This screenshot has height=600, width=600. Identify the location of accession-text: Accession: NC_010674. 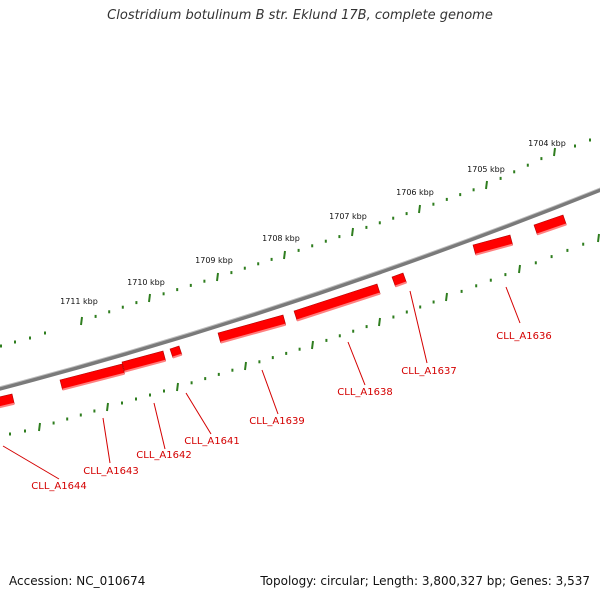
(77, 581).